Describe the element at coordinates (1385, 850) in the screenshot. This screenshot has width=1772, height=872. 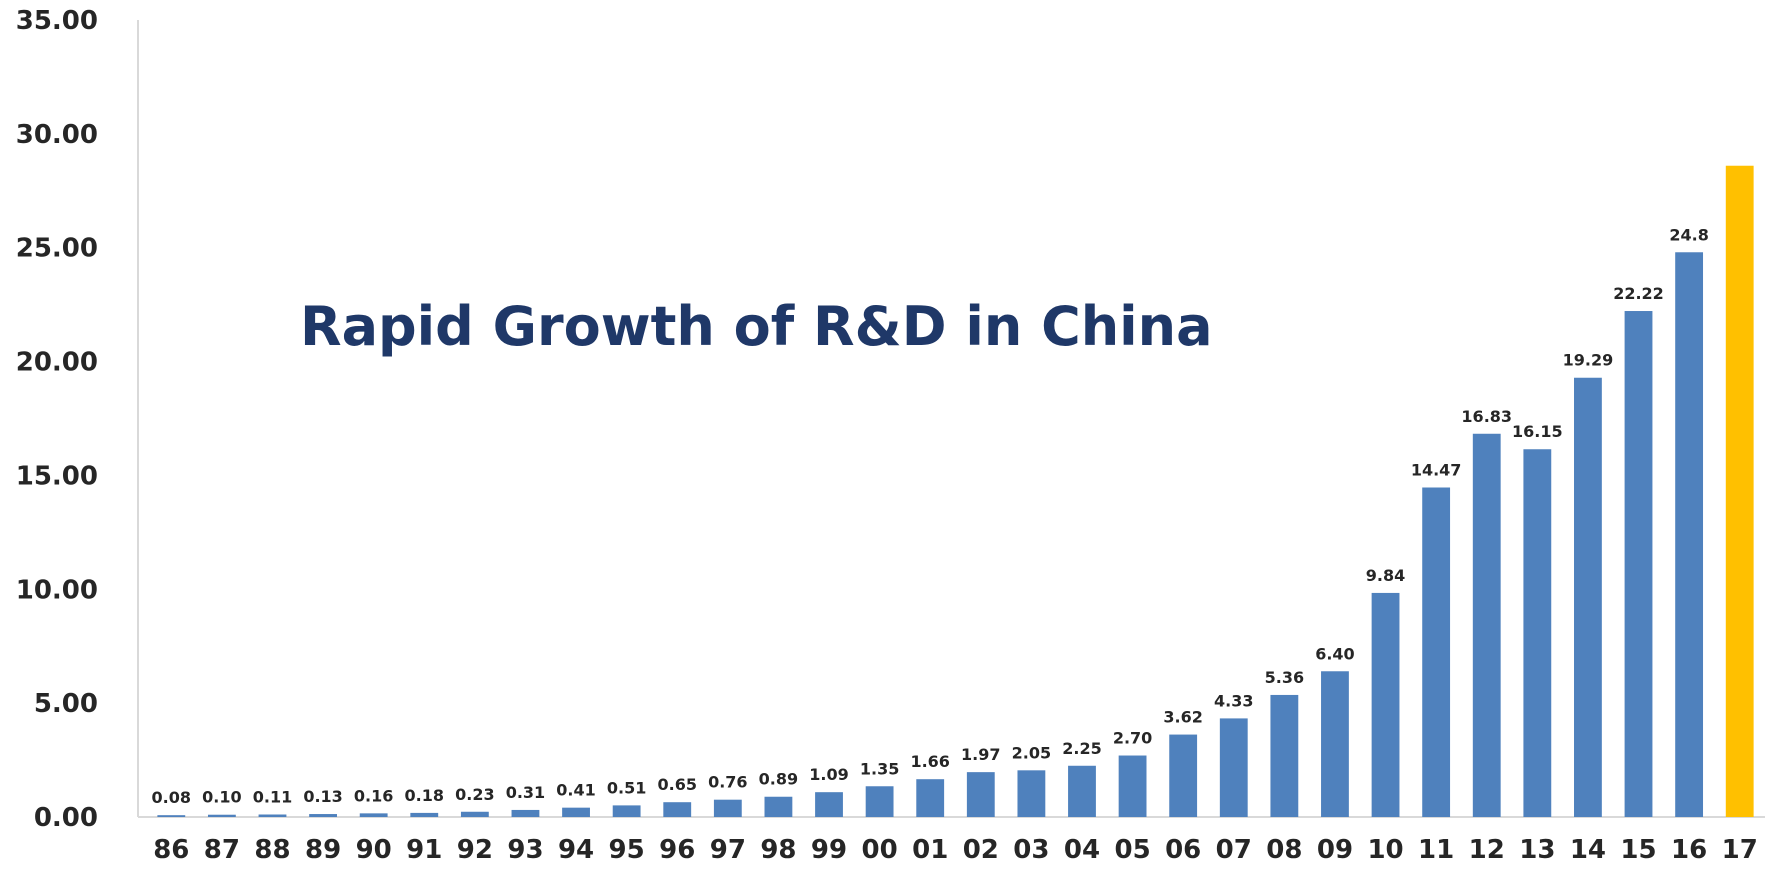
I see `x-tick-label-10: 10` at that location.